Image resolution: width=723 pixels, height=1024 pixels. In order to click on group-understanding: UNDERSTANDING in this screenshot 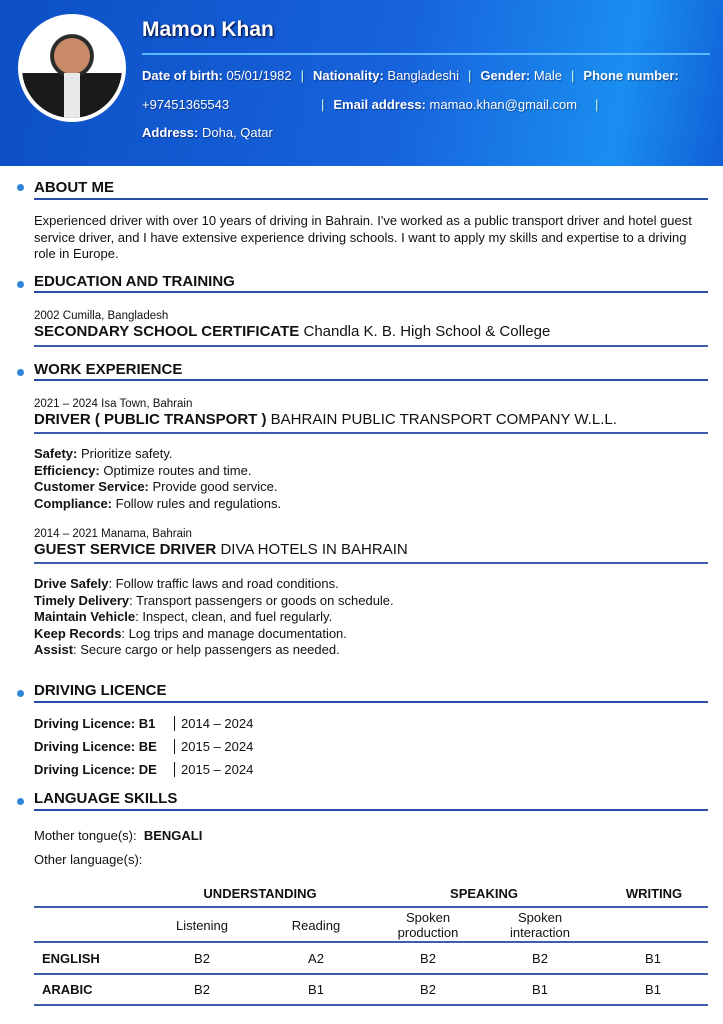, I will do `click(260, 893)`.